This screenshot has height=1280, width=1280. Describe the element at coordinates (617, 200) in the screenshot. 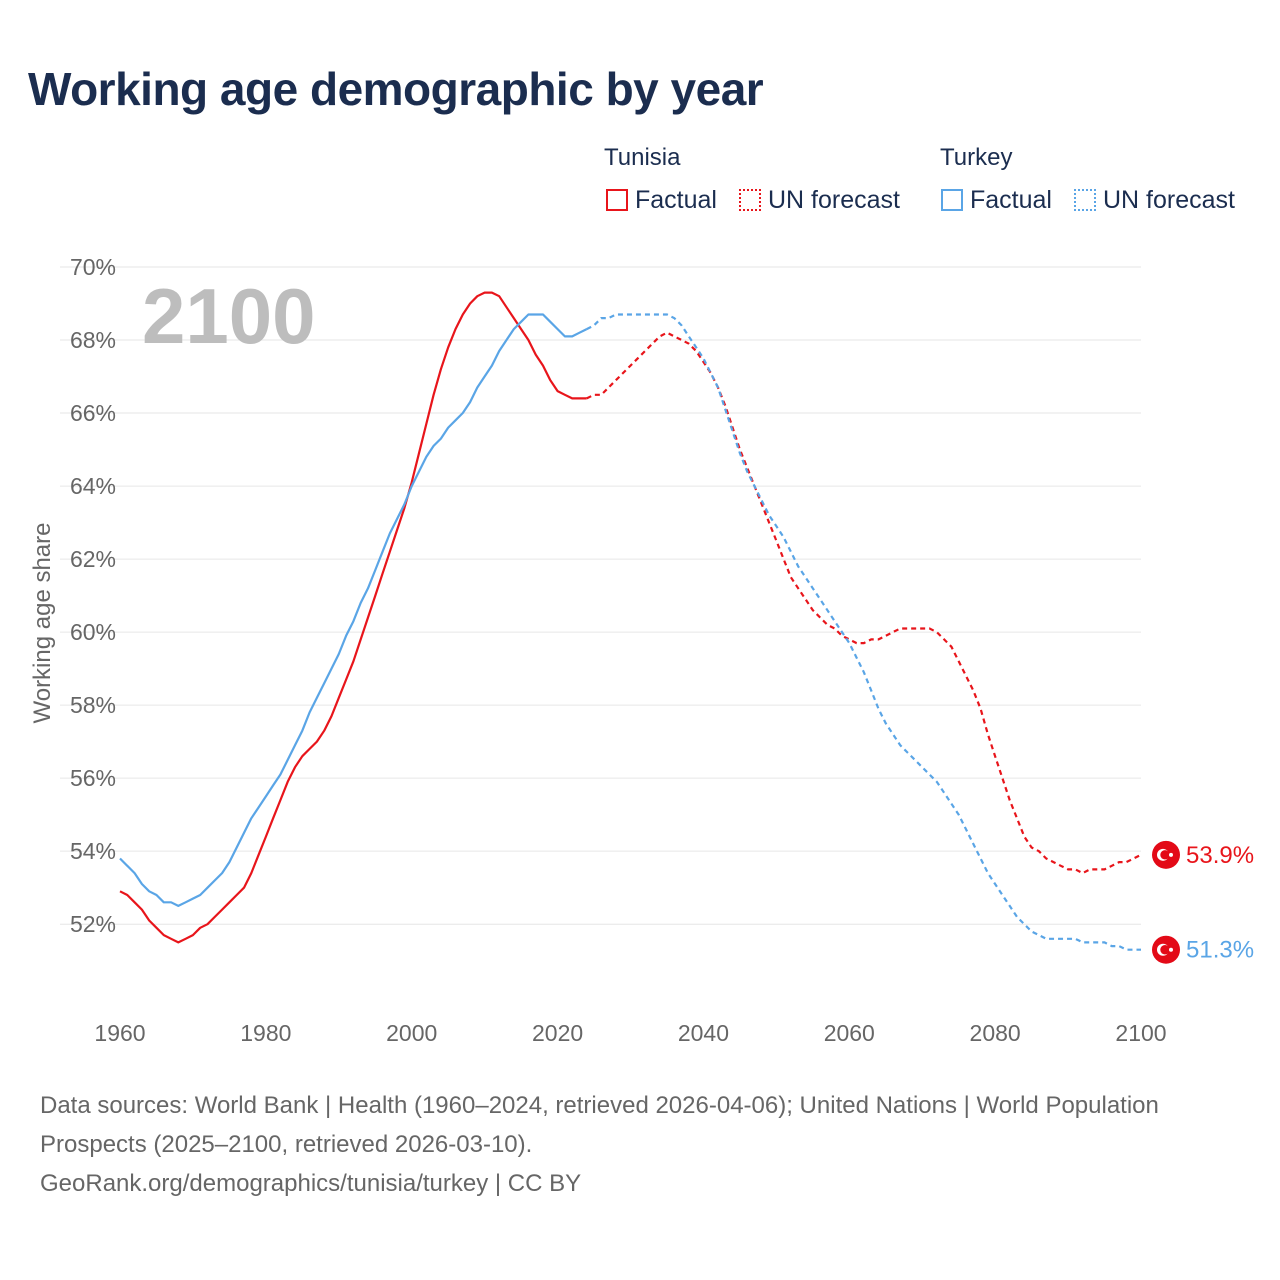

I see `legend-swatch-tunisia-factual` at that location.